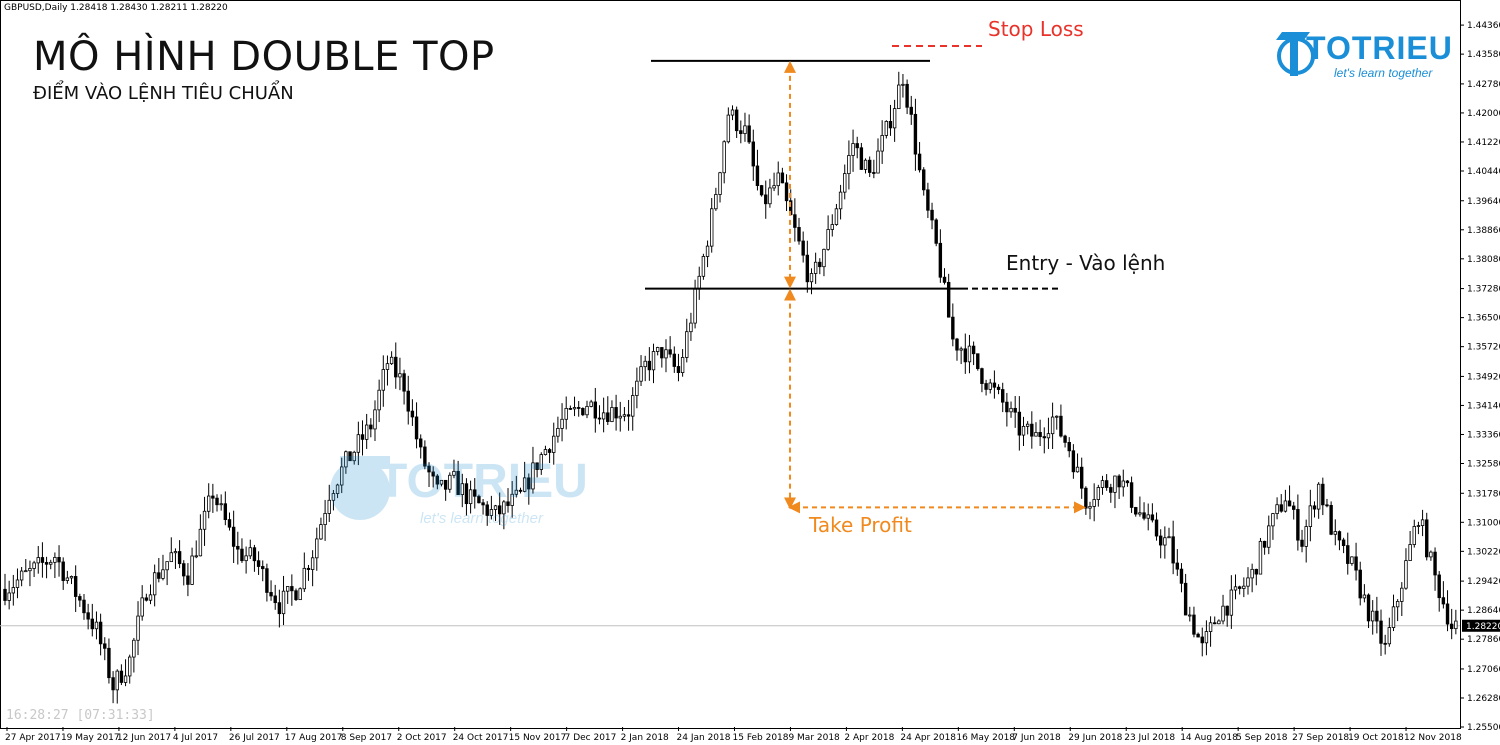  I want to click on watermark-name: TOTRIEU, so click(483, 481).